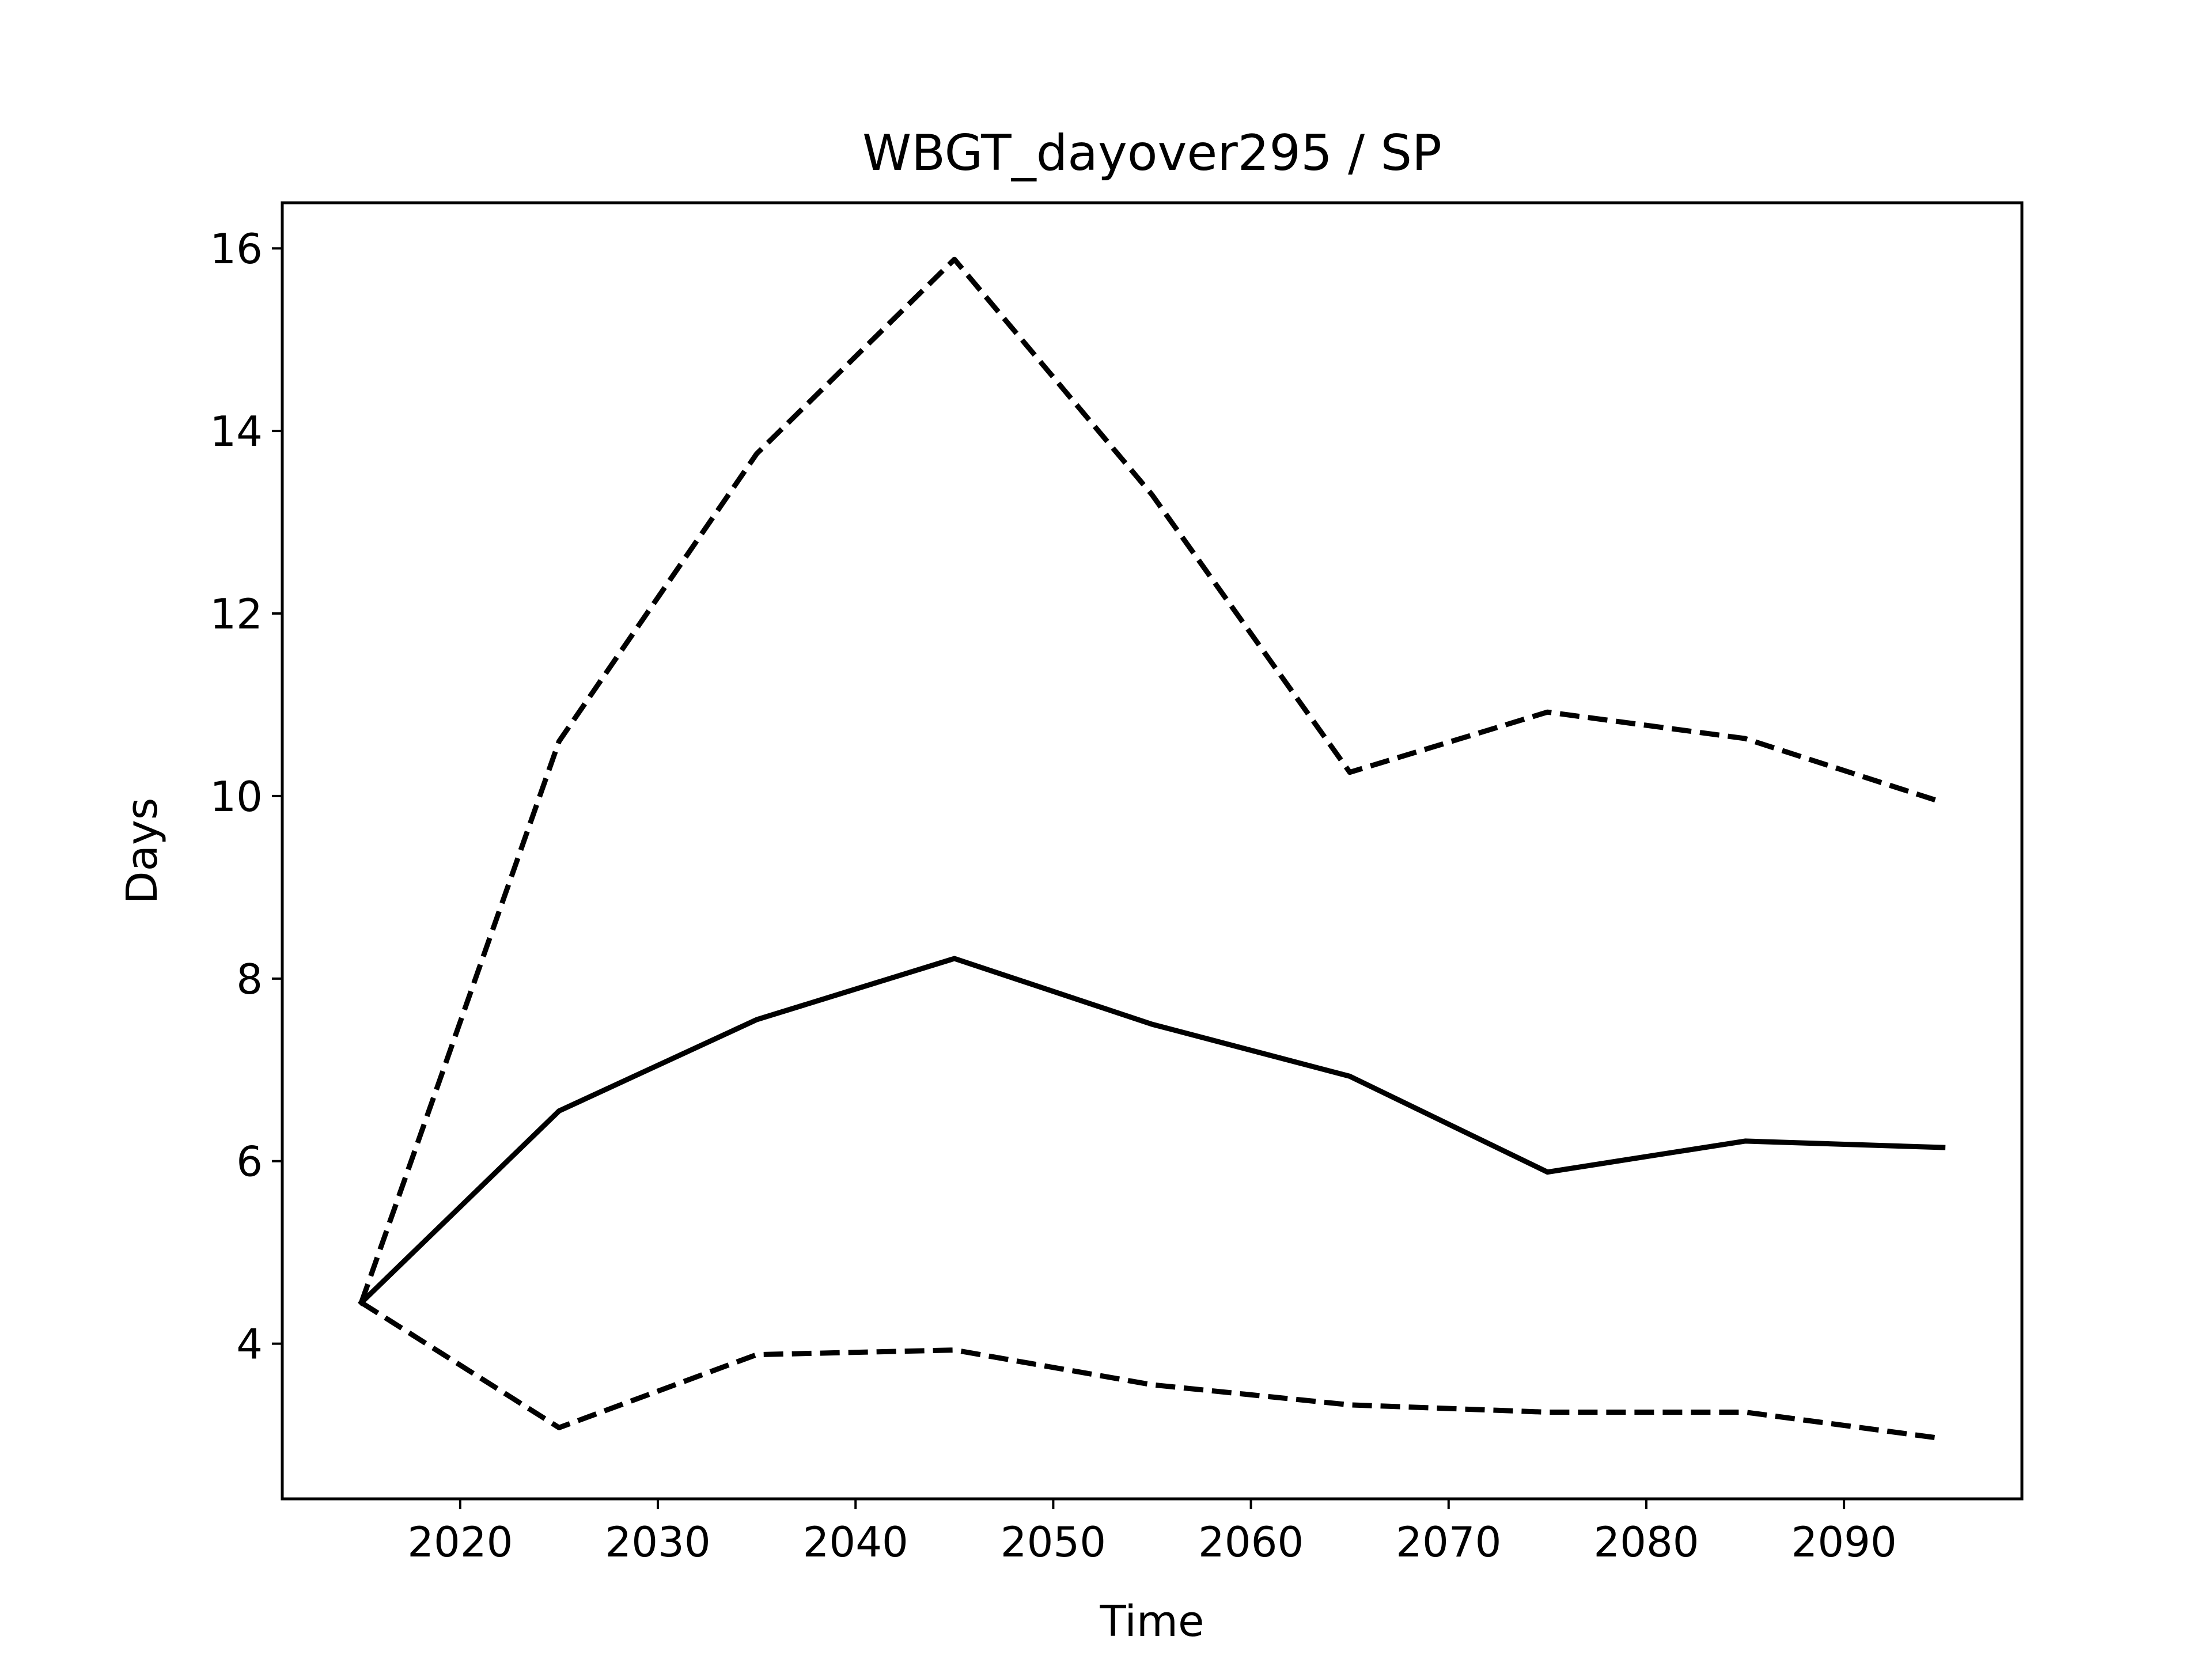 This screenshot has height=1659, width=2212. I want to click on x-axis: 2020 2030 2040 2050 2060 2070 2080 2090, so click(1152, 1532).